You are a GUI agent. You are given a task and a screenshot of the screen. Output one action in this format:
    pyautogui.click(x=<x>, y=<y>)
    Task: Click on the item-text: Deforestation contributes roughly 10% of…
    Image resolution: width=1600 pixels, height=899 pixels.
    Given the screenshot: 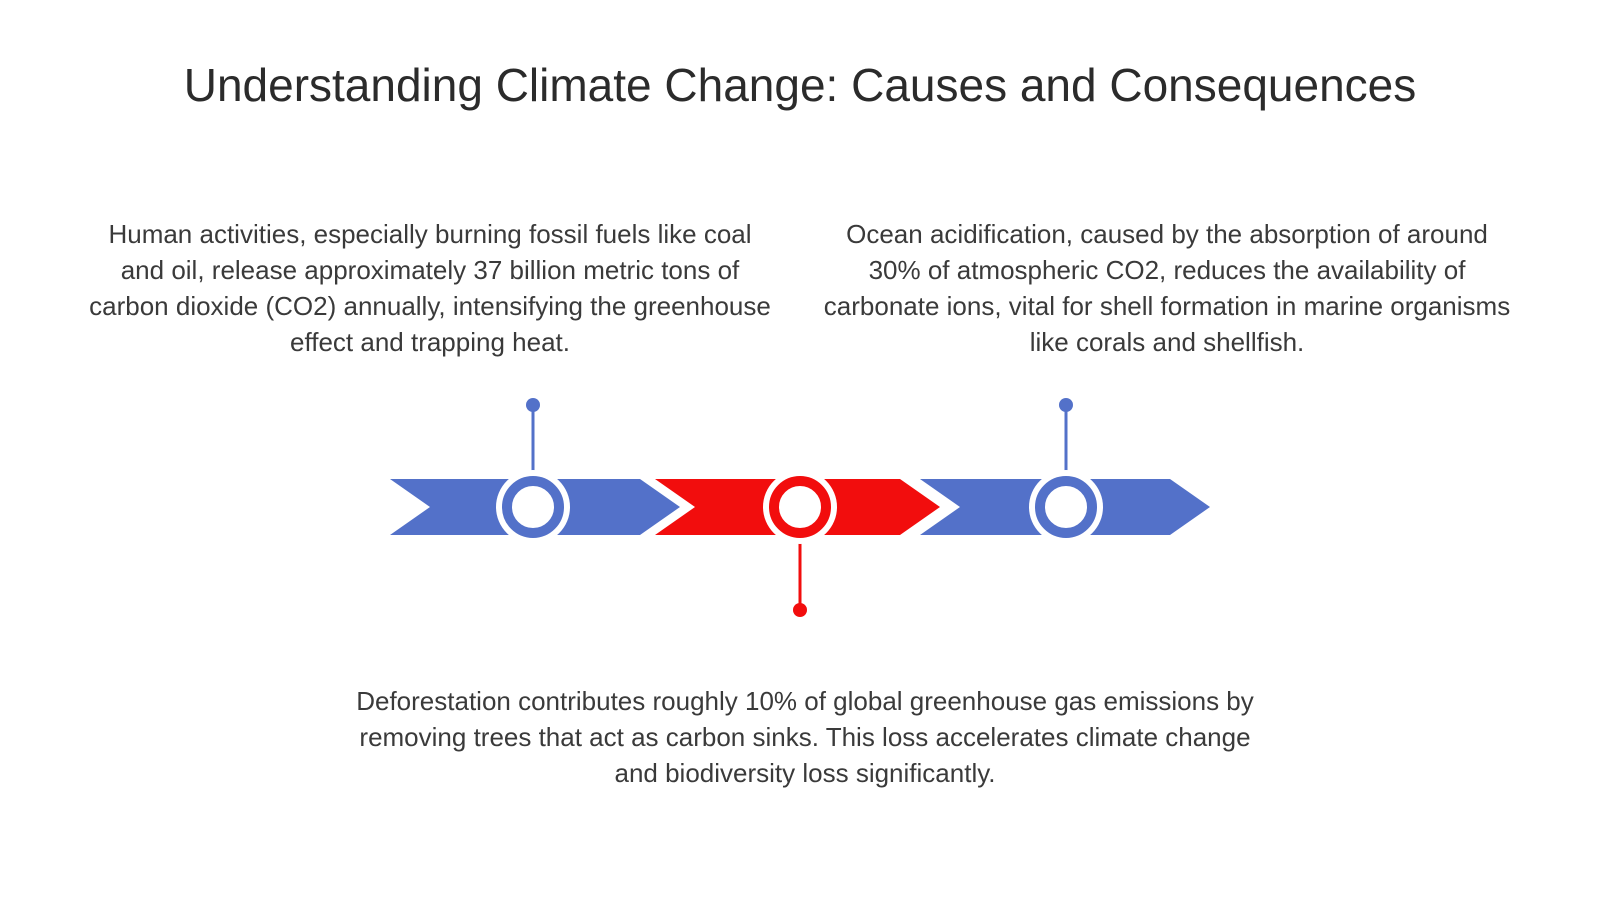 What is the action you would take?
    pyautogui.click(x=805, y=737)
    